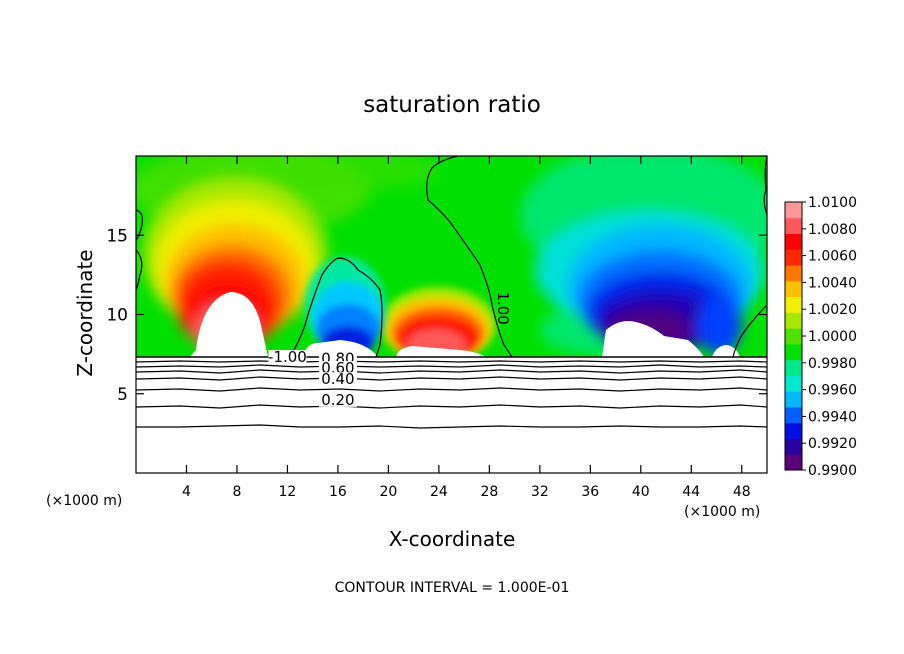 The height and width of the screenshot is (654, 904). What do you see at coordinates (742, 492) in the screenshot?
I see `x-tick-label: 48` at bounding box center [742, 492].